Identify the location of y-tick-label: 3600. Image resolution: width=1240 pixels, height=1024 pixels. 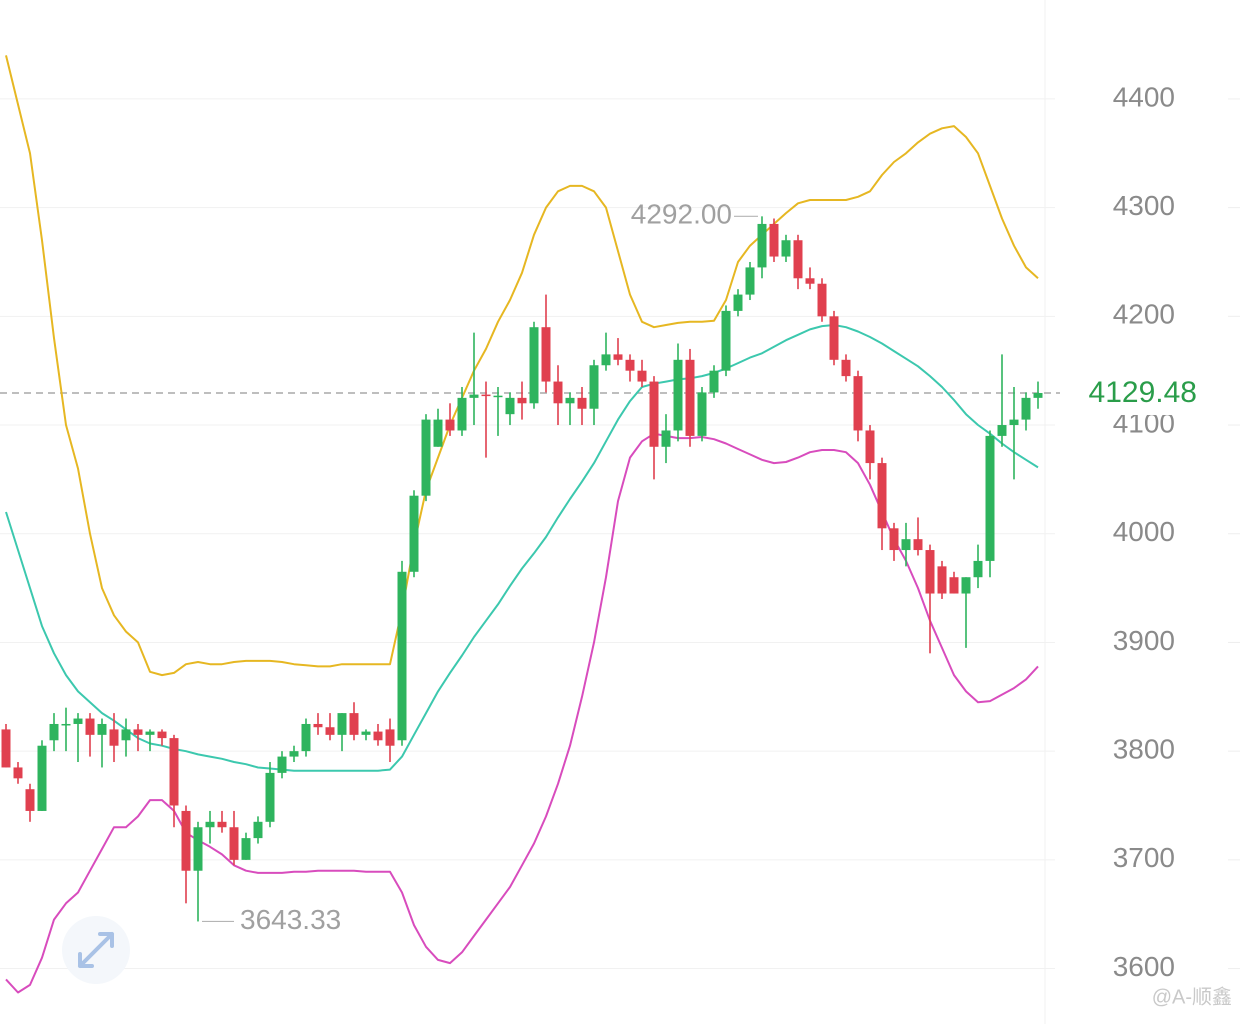
(1144, 966).